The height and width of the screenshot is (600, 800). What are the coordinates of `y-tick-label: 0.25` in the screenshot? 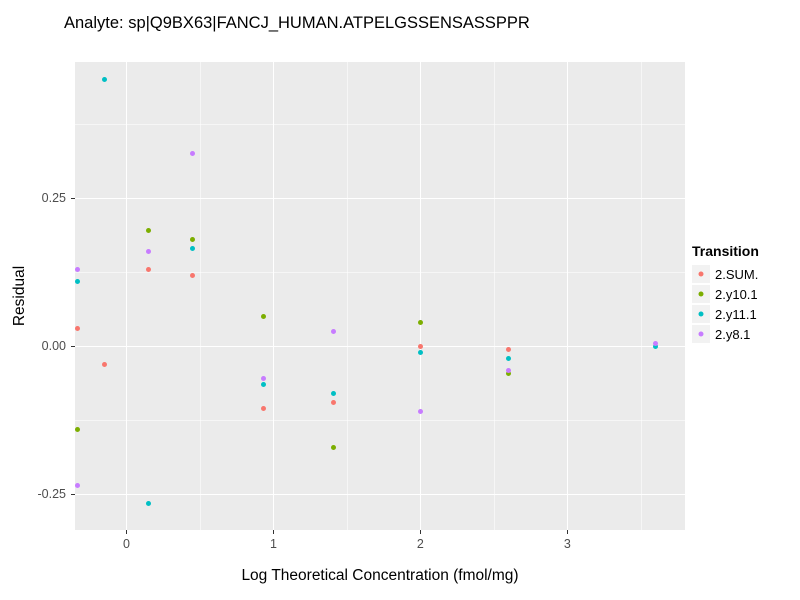 It's located at (53, 198).